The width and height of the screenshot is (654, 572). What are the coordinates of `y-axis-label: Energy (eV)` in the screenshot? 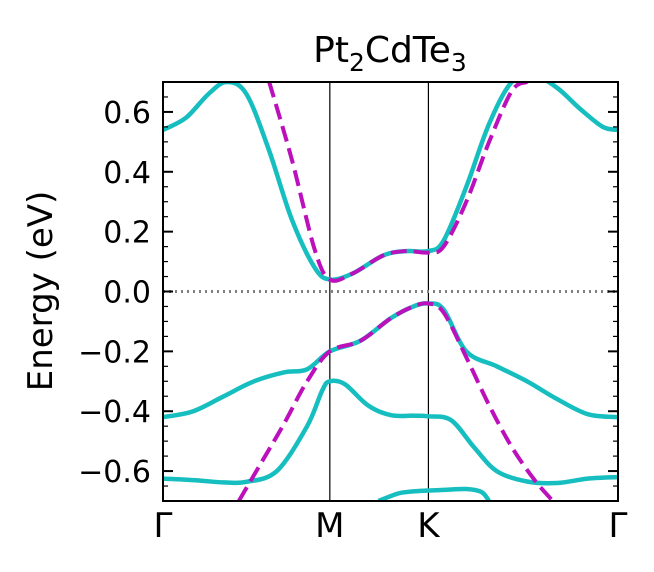 It's located at (41, 291).